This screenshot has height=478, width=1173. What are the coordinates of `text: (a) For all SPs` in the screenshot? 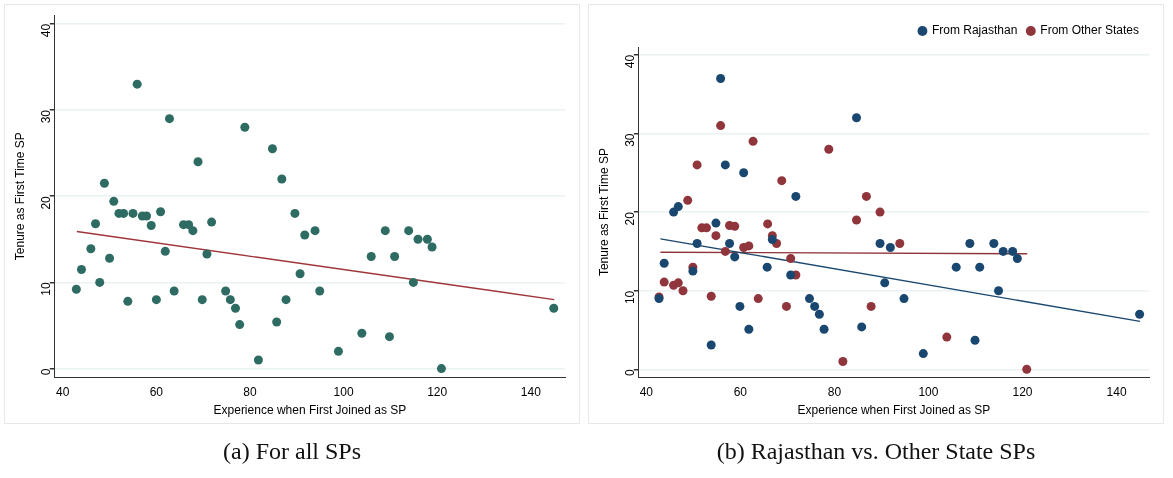 It's located at (292, 451).